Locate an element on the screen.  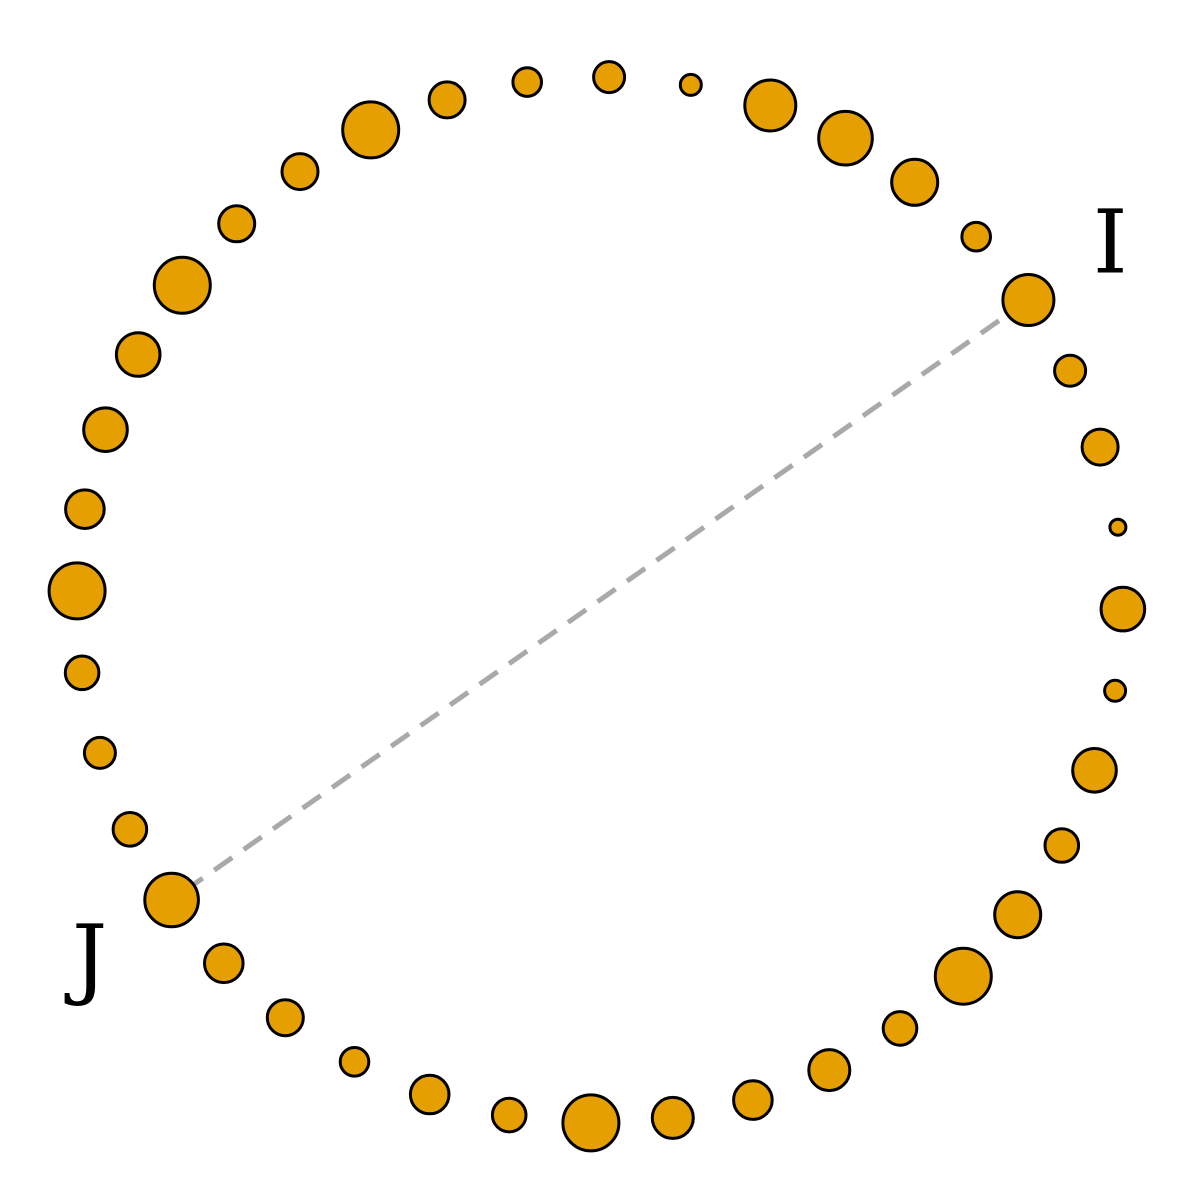
node-label-j: J is located at coordinates (85, 956).